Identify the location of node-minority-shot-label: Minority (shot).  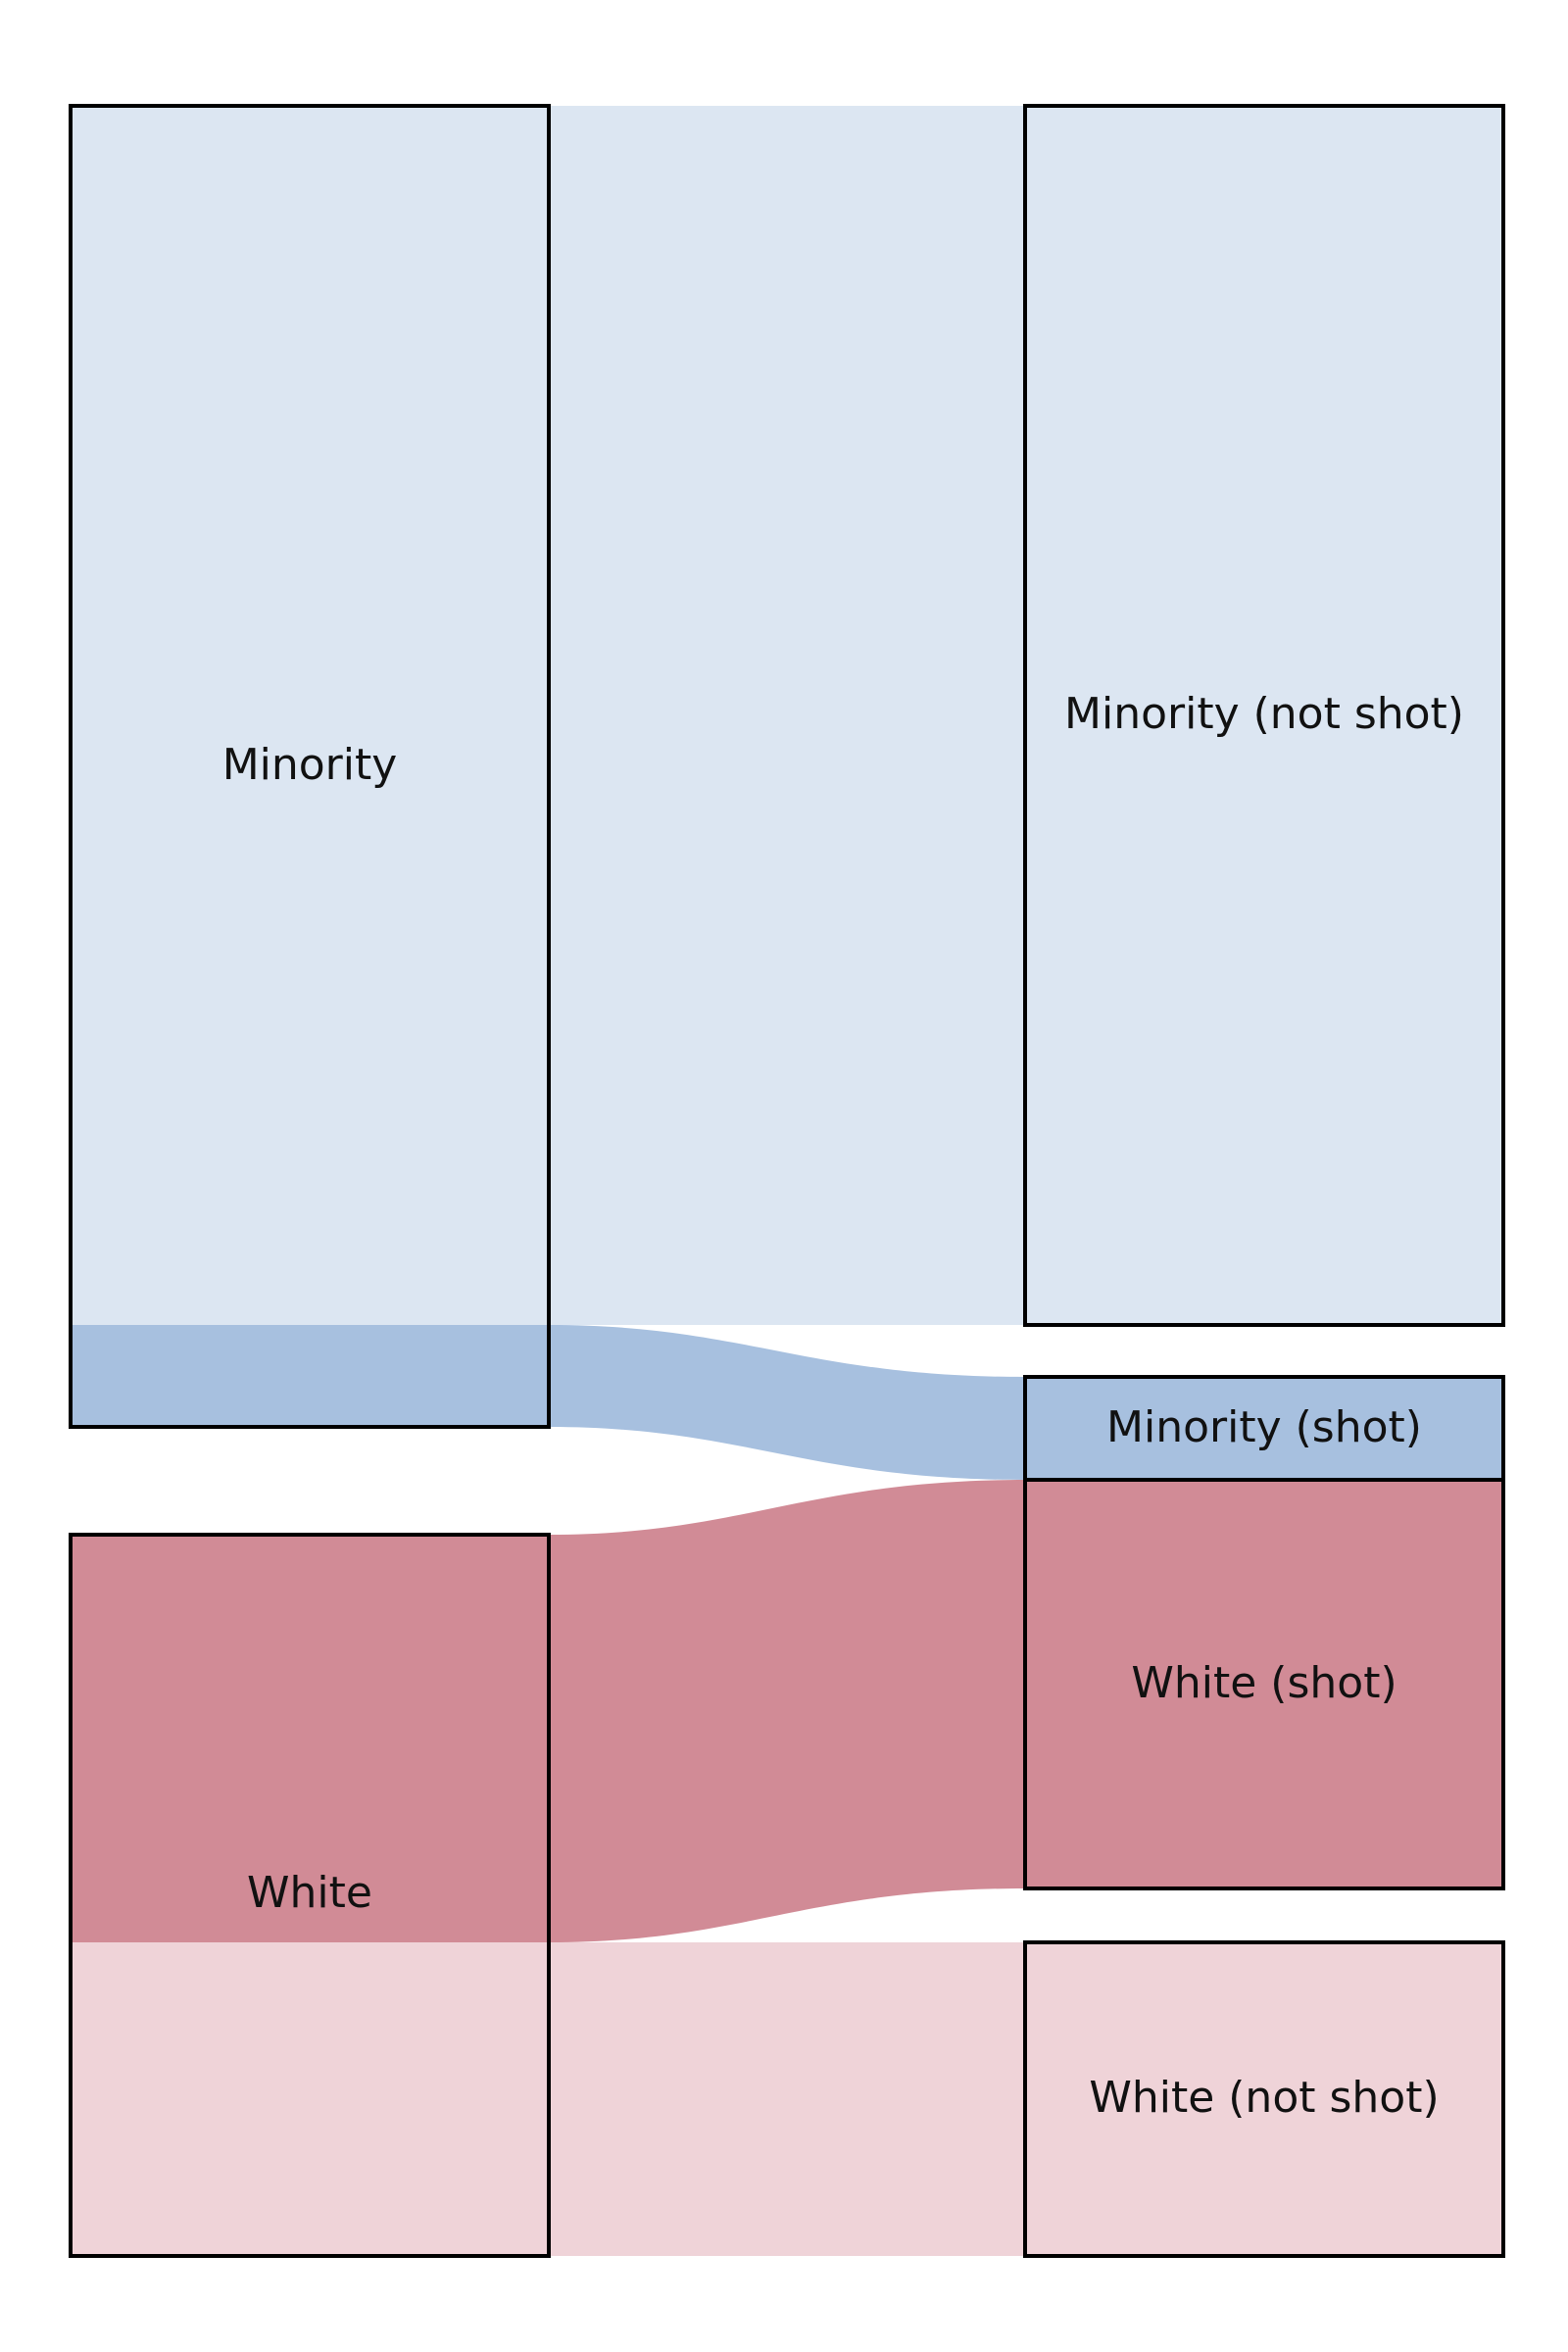
(1264, 1427).